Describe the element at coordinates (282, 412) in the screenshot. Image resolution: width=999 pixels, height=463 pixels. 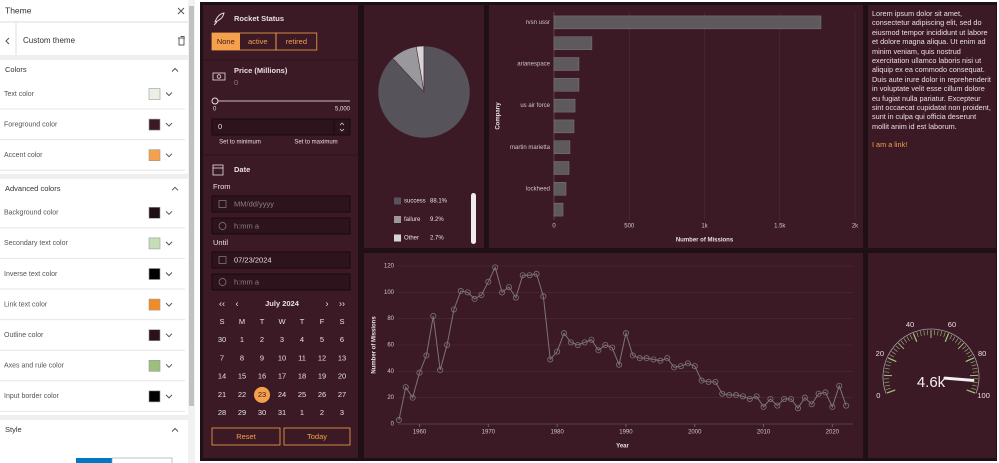
I see `day: 31` at that location.